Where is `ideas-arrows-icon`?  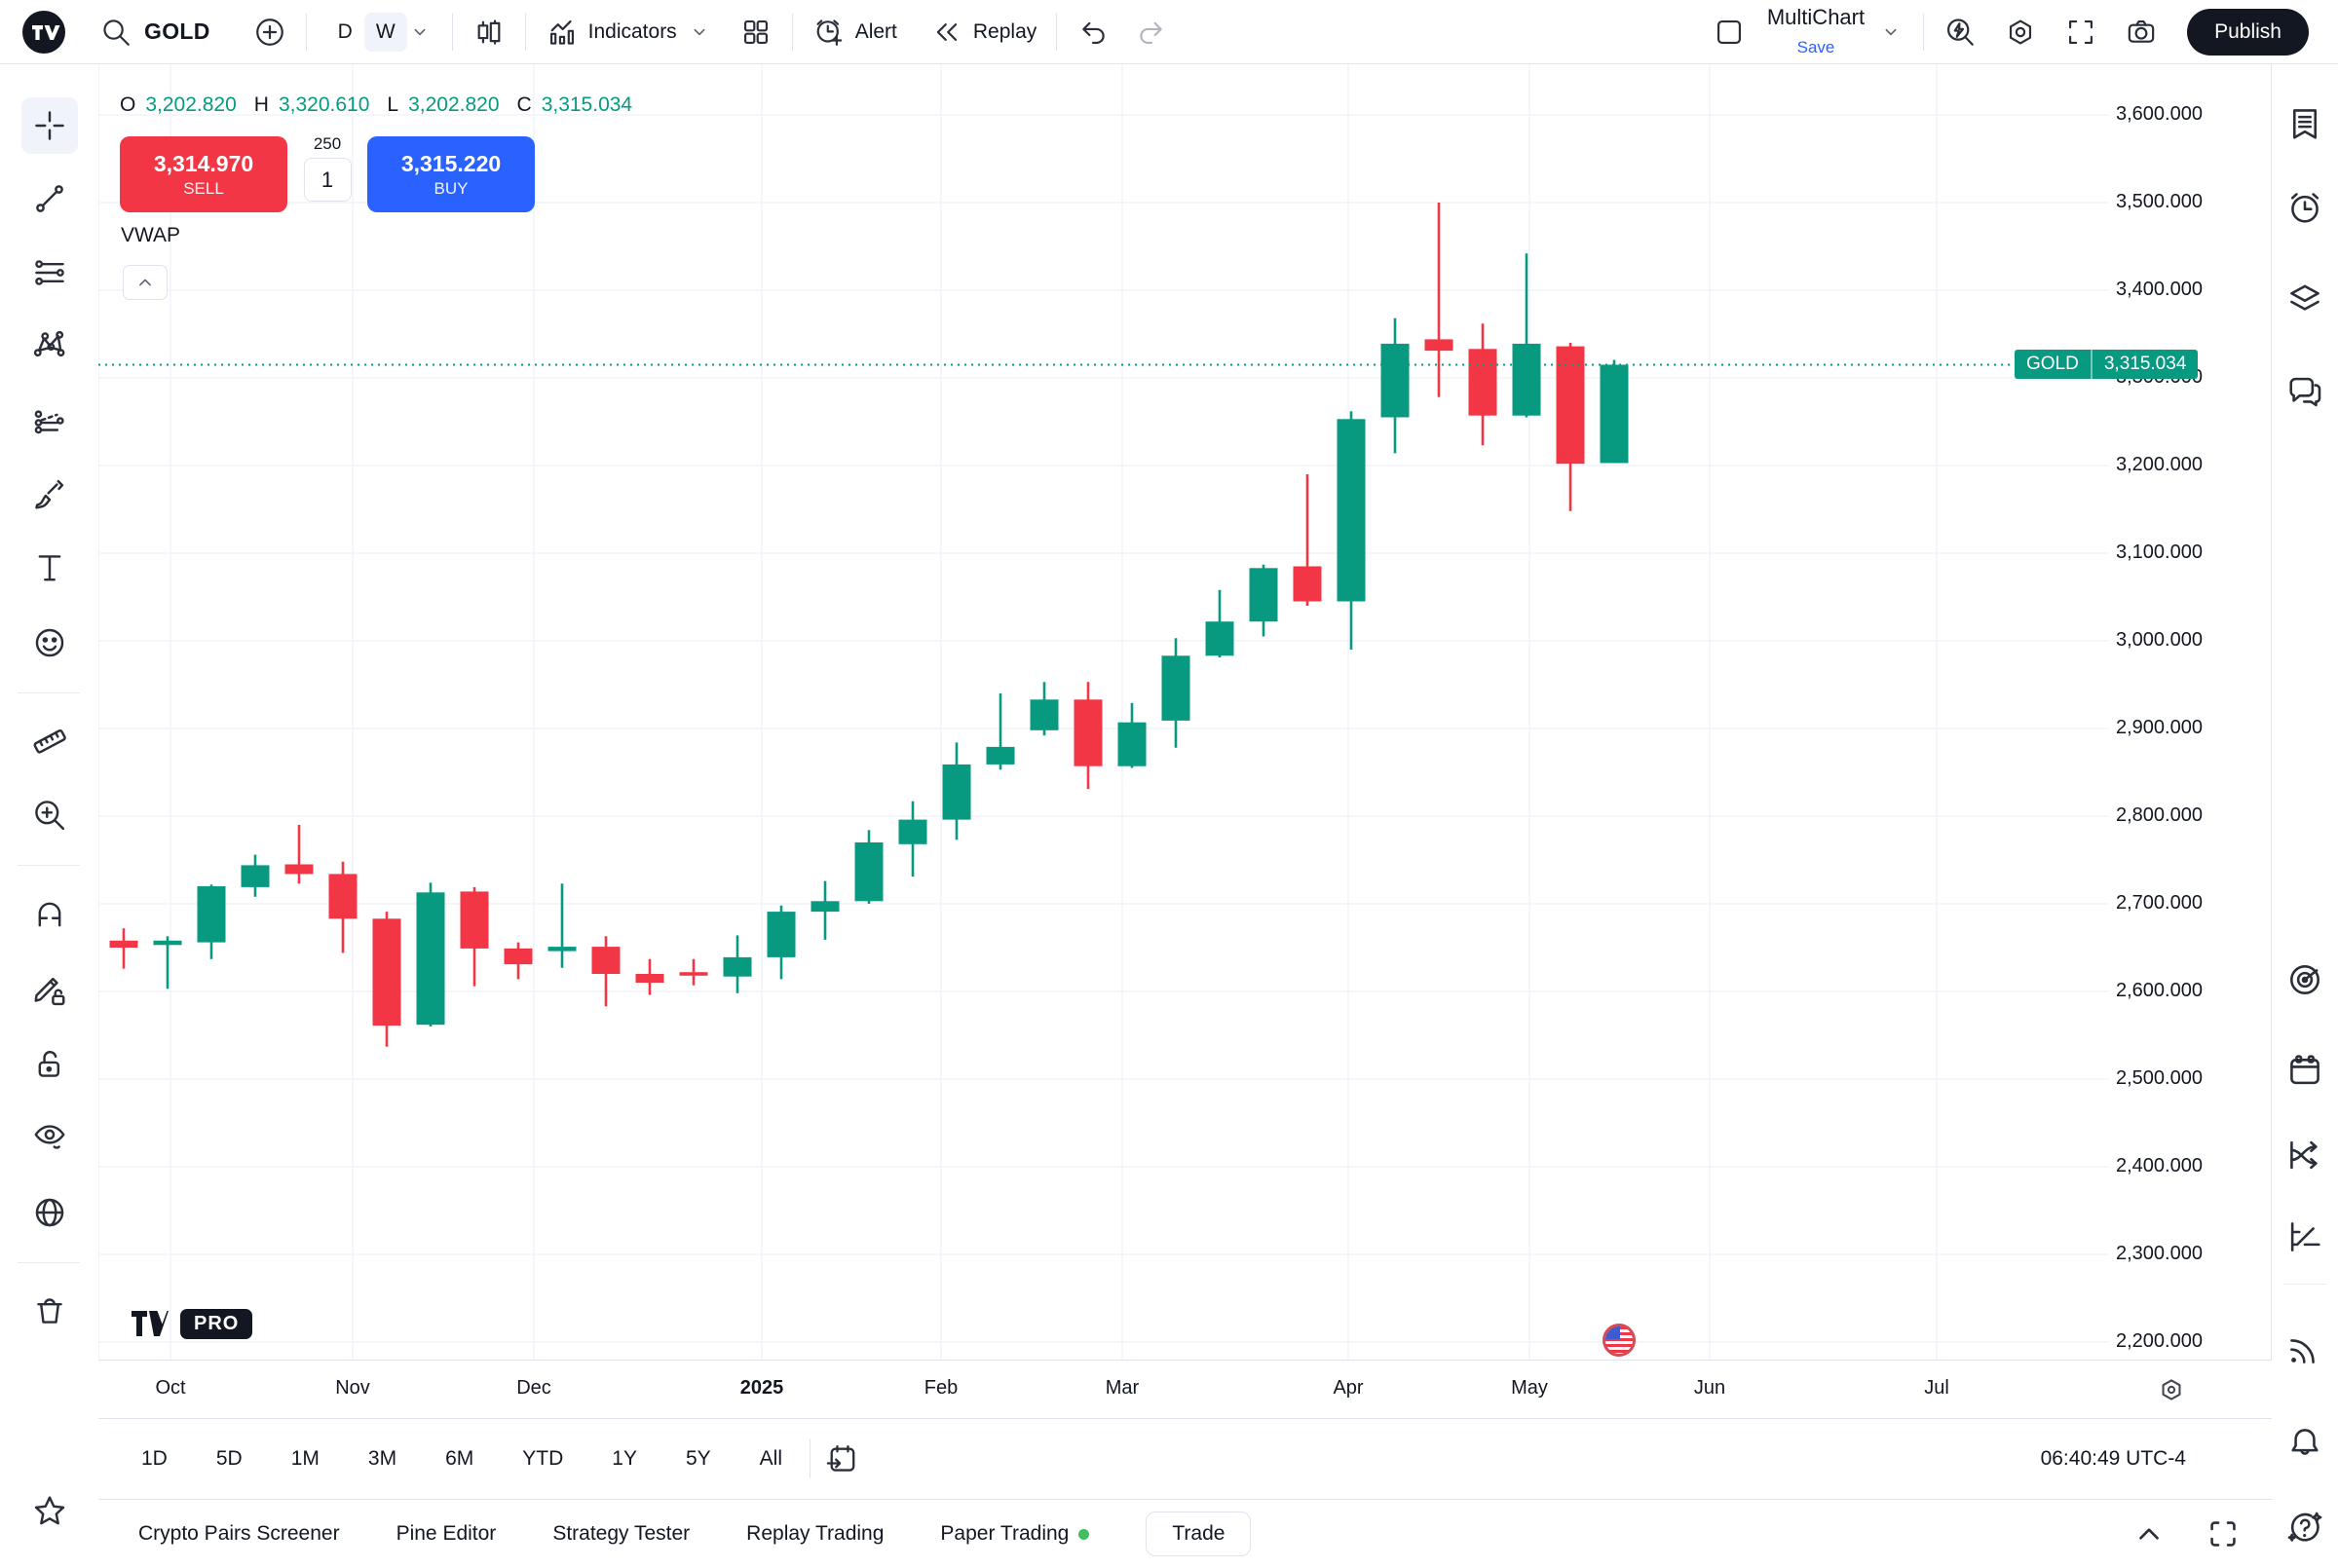 ideas-arrows-icon is located at coordinates (2304, 1155).